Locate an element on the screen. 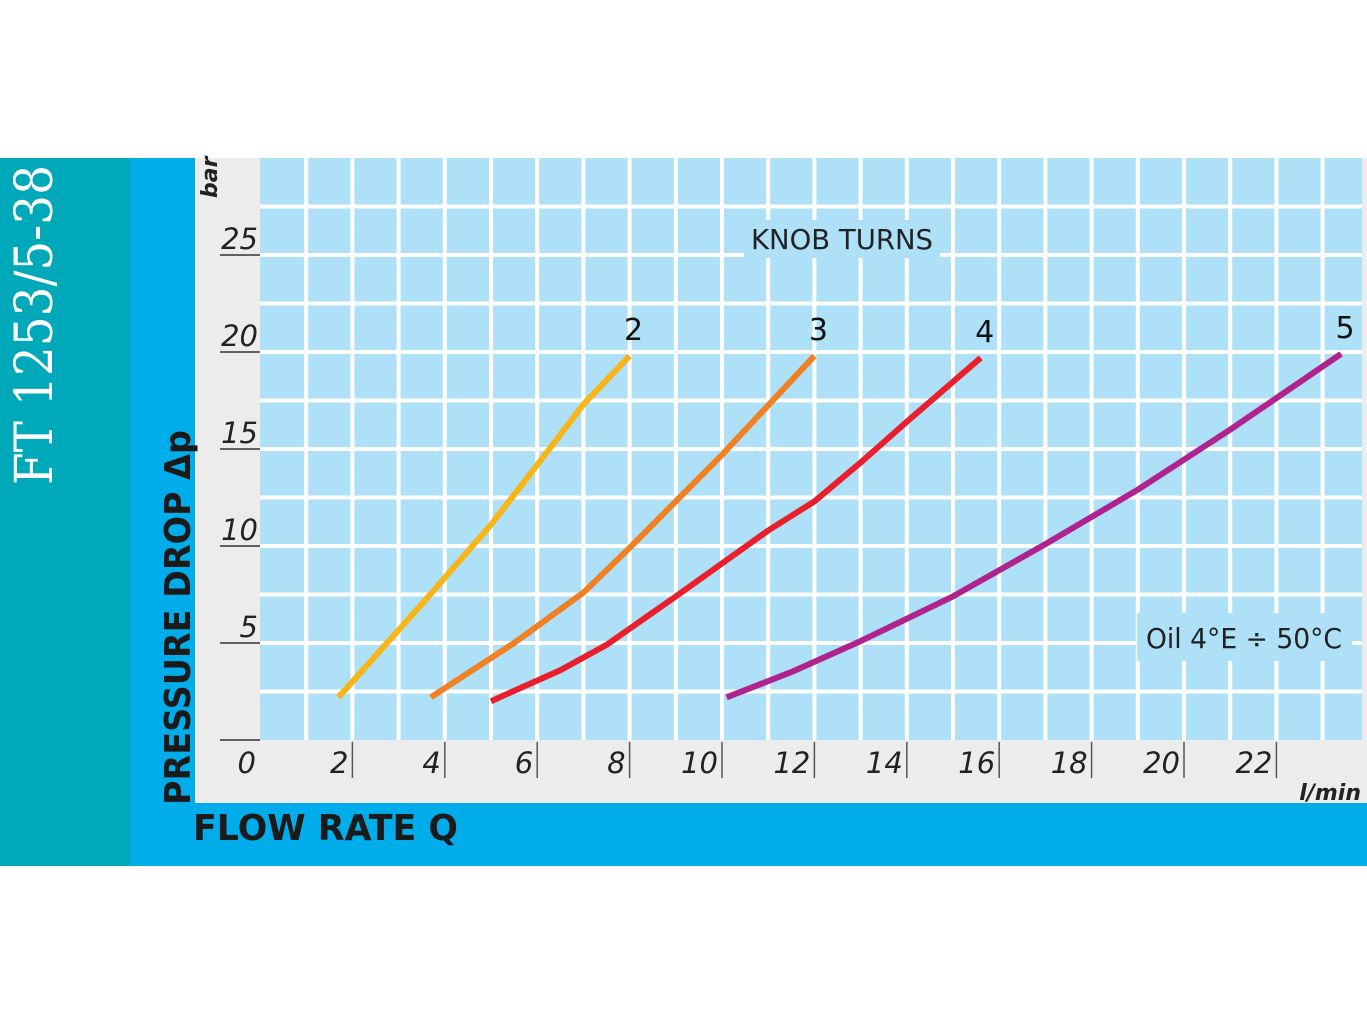 The width and height of the screenshot is (1367, 1025). x-tick-label: 16 is located at coordinates (976, 763).